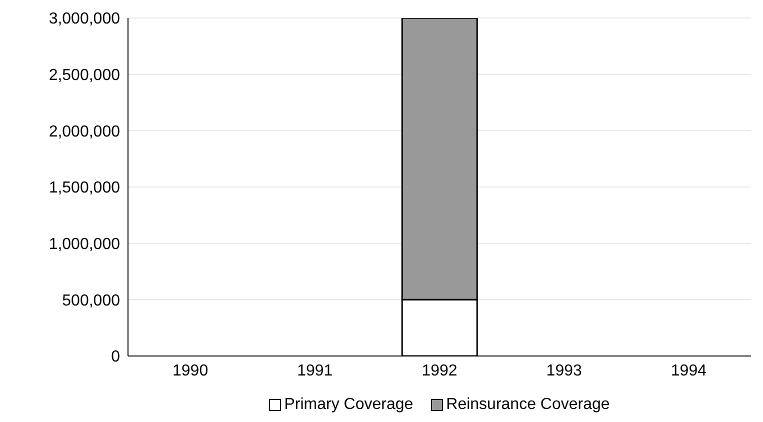 The width and height of the screenshot is (763, 422). Describe the element at coordinates (84, 131) in the screenshot. I see `y-tick-label: 2,000,000` at that location.